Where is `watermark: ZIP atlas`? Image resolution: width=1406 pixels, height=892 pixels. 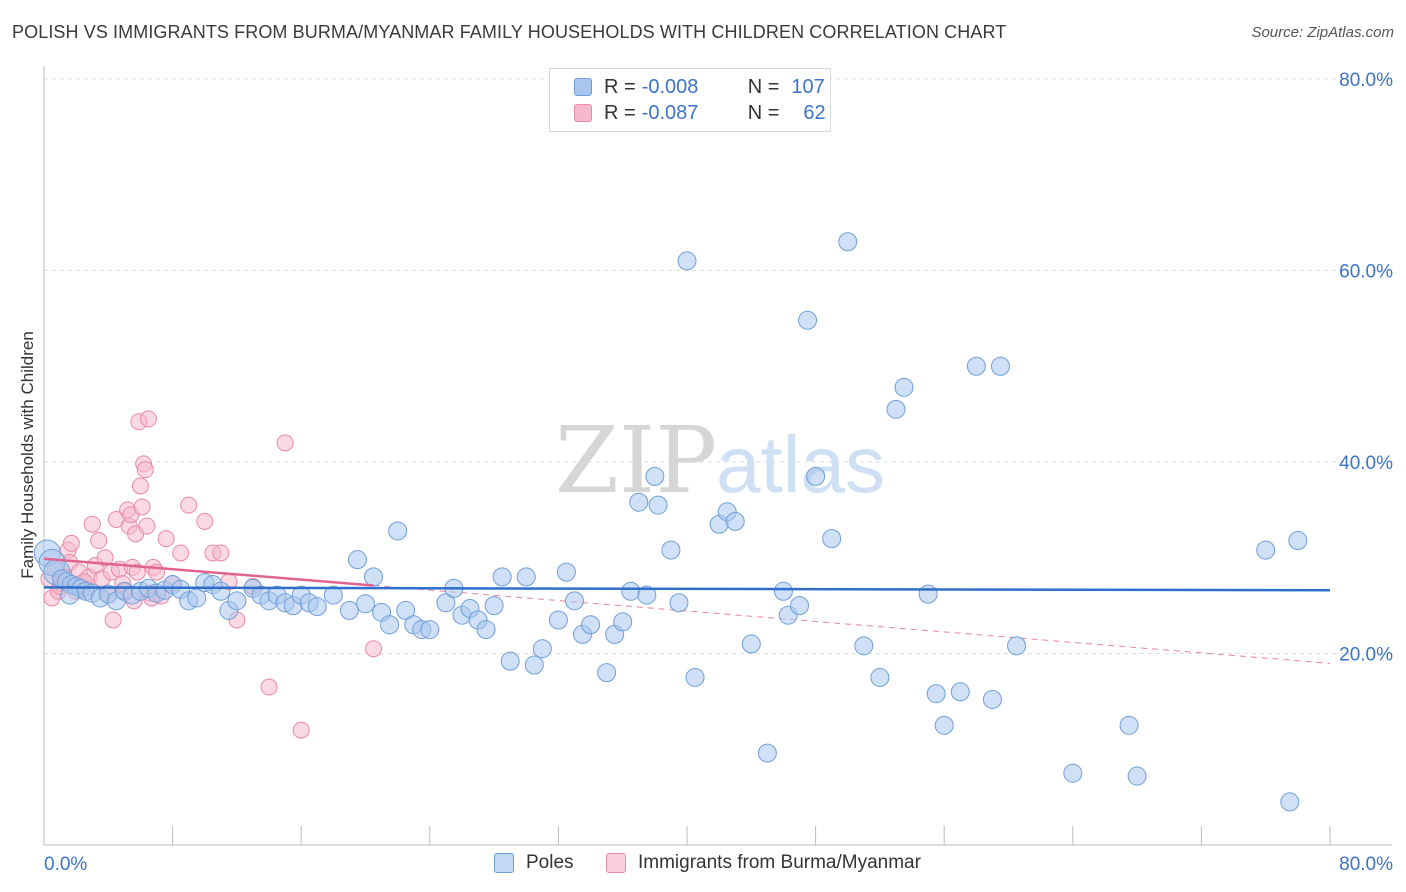 watermark: ZIP atlas is located at coordinates (720, 460).